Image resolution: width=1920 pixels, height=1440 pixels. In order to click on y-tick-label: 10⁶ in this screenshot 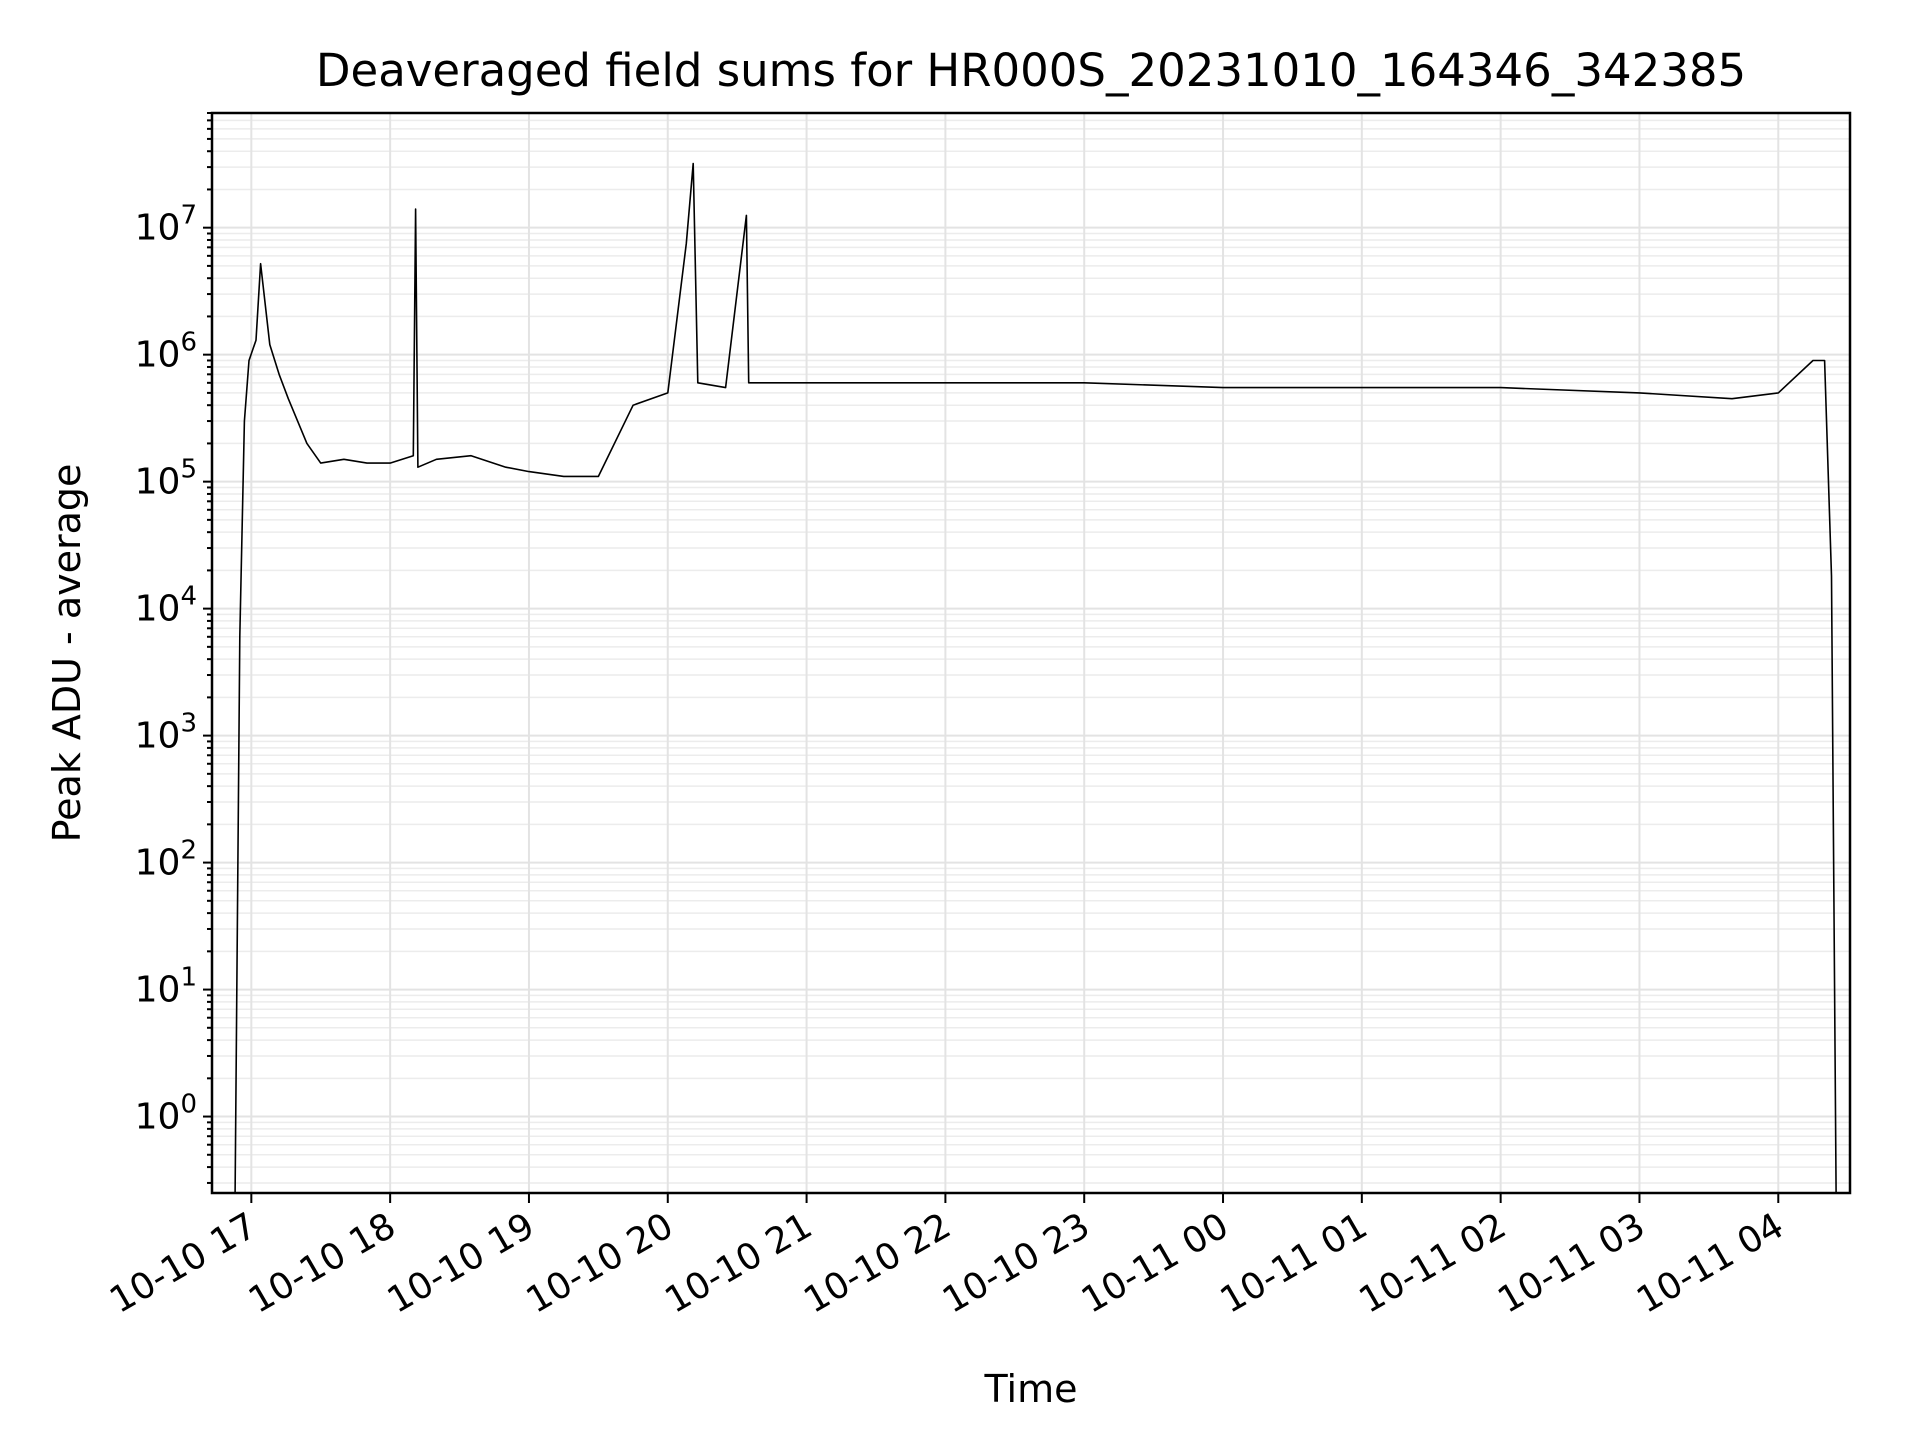, I will do `click(166, 352)`.